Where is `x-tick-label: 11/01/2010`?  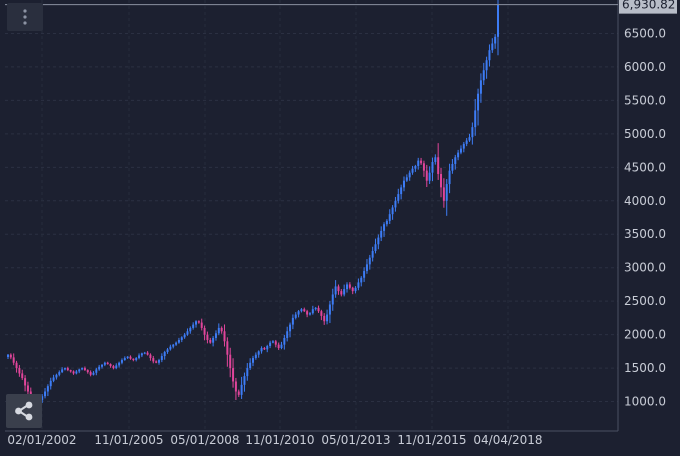 x-tick-label: 11/01/2010 is located at coordinates (279, 440).